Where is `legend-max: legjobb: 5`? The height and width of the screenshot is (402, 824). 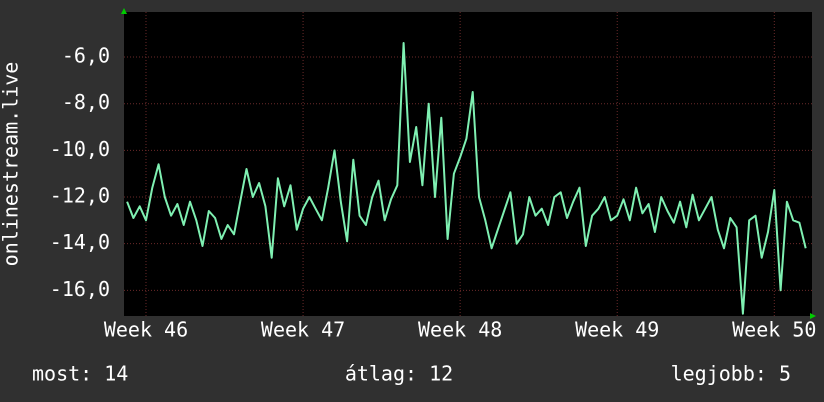 legend-max: legjobb: 5 is located at coordinates (731, 374).